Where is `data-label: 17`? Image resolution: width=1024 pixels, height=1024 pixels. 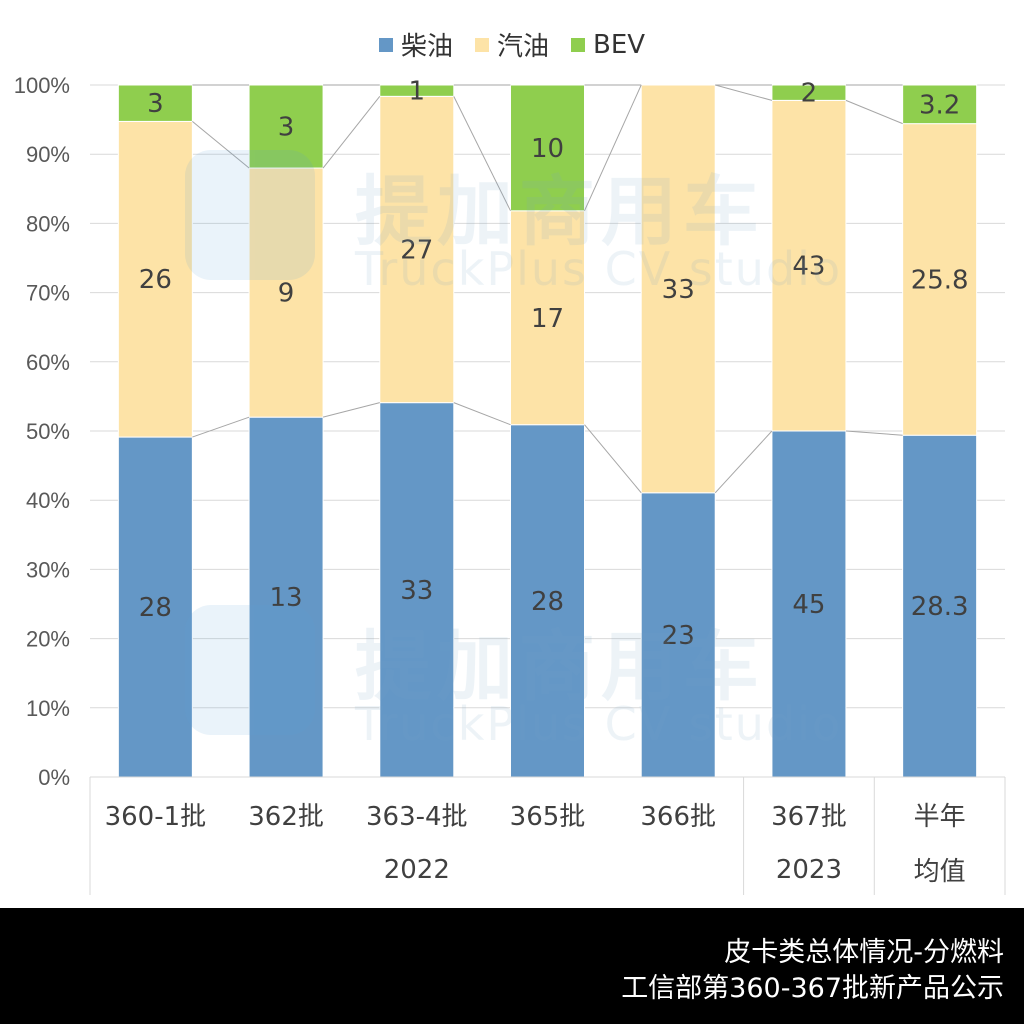 data-label: 17 is located at coordinates (547, 319).